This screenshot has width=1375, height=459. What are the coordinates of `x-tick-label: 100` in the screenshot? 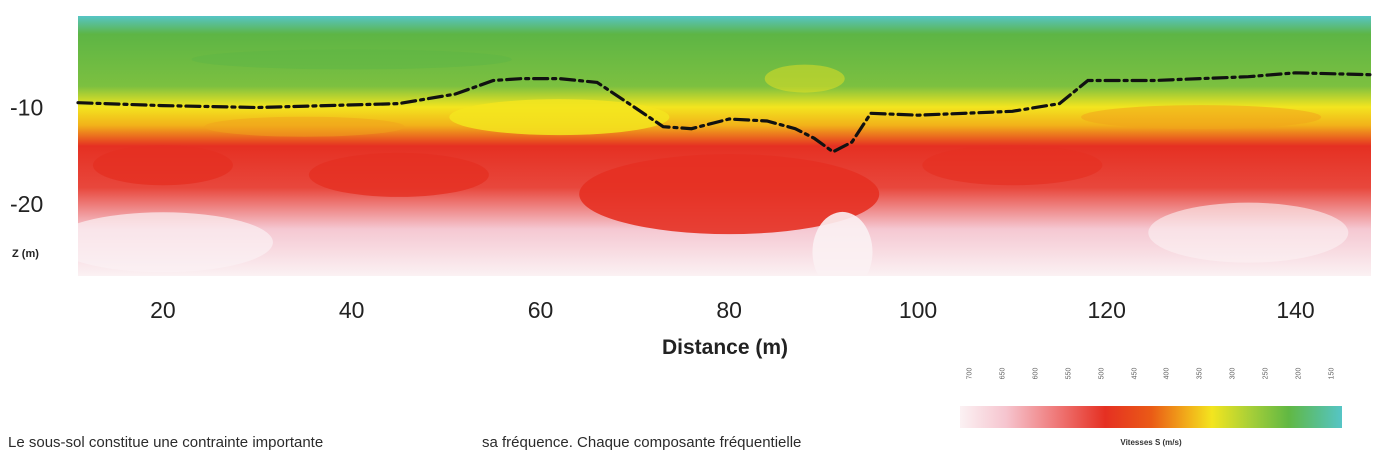 It's located at (918, 310).